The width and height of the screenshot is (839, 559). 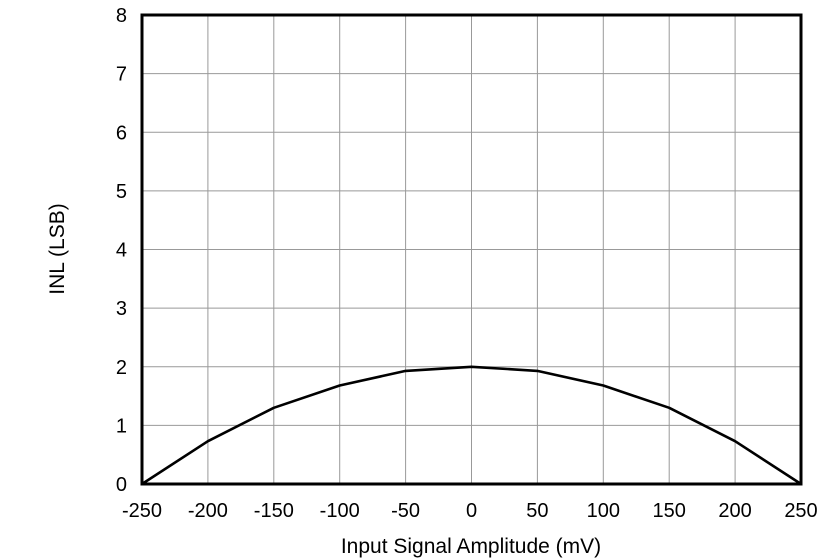 I want to click on x-tick-label: -200, so click(x=208, y=511).